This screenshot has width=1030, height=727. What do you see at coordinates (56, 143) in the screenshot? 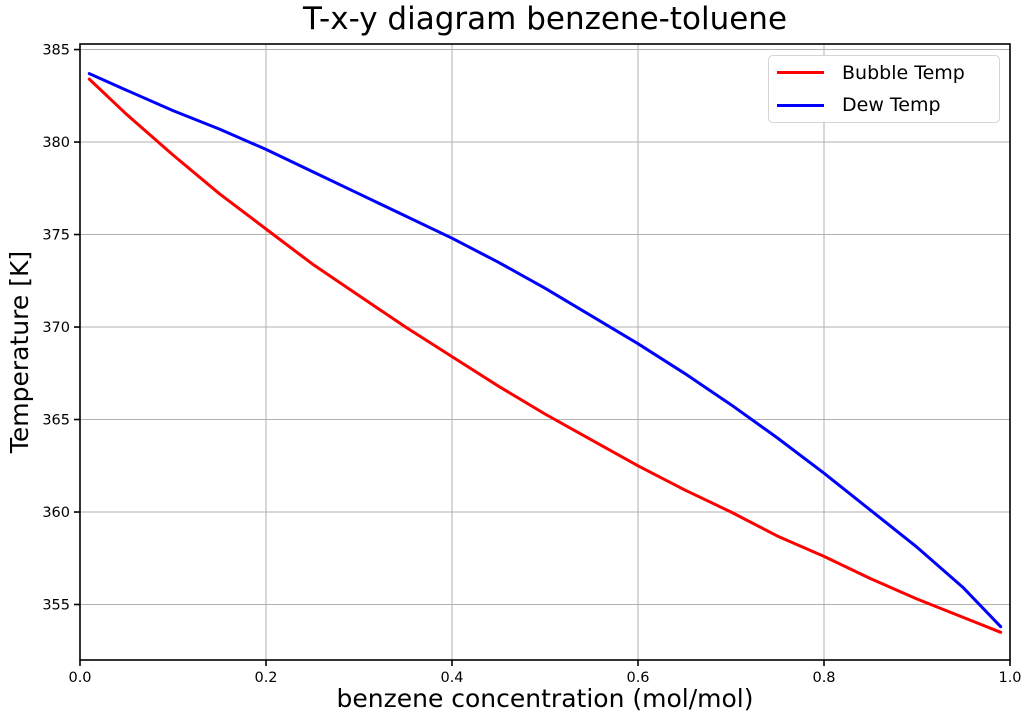
I see `y-tick-label: 380` at bounding box center [56, 143].